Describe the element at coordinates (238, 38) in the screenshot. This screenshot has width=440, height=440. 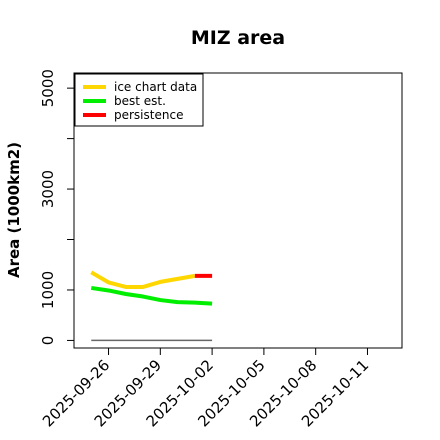
I see `chart-title: MIZ area` at that location.